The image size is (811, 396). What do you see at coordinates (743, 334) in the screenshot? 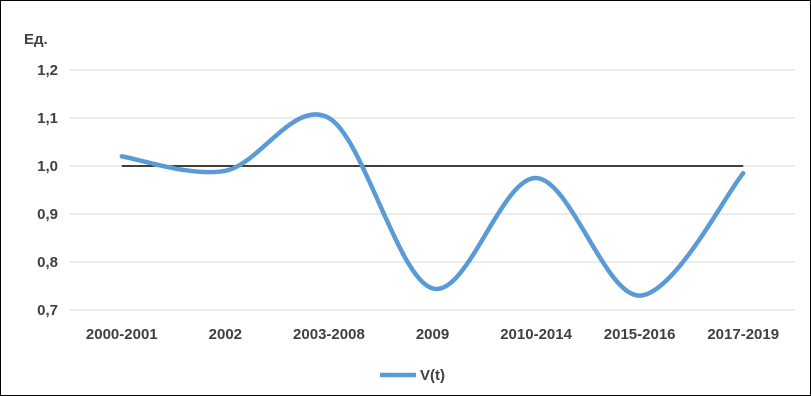
I see `x-tick-label: 2017-2019` at bounding box center [743, 334].